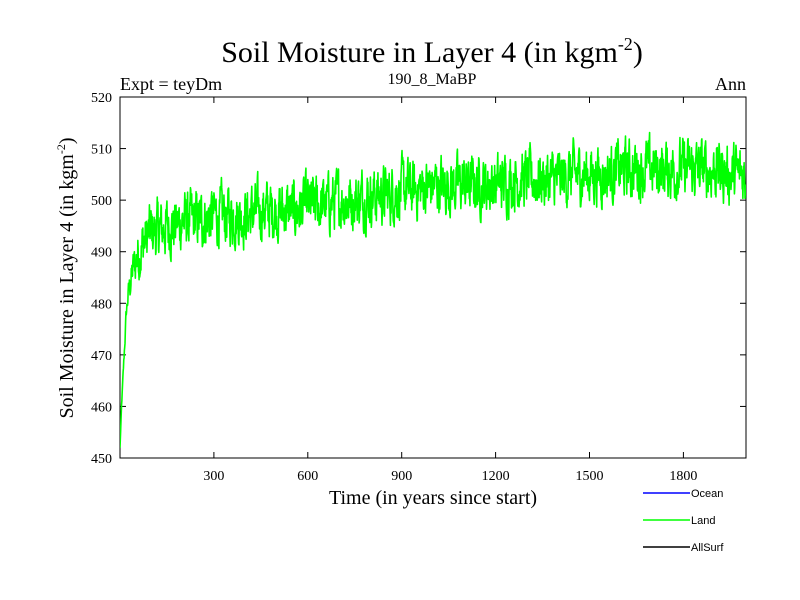 This screenshot has width=800, height=600. Describe the element at coordinates (625, 44) in the screenshot. I see `chart-title-superscript: -2` at that location.